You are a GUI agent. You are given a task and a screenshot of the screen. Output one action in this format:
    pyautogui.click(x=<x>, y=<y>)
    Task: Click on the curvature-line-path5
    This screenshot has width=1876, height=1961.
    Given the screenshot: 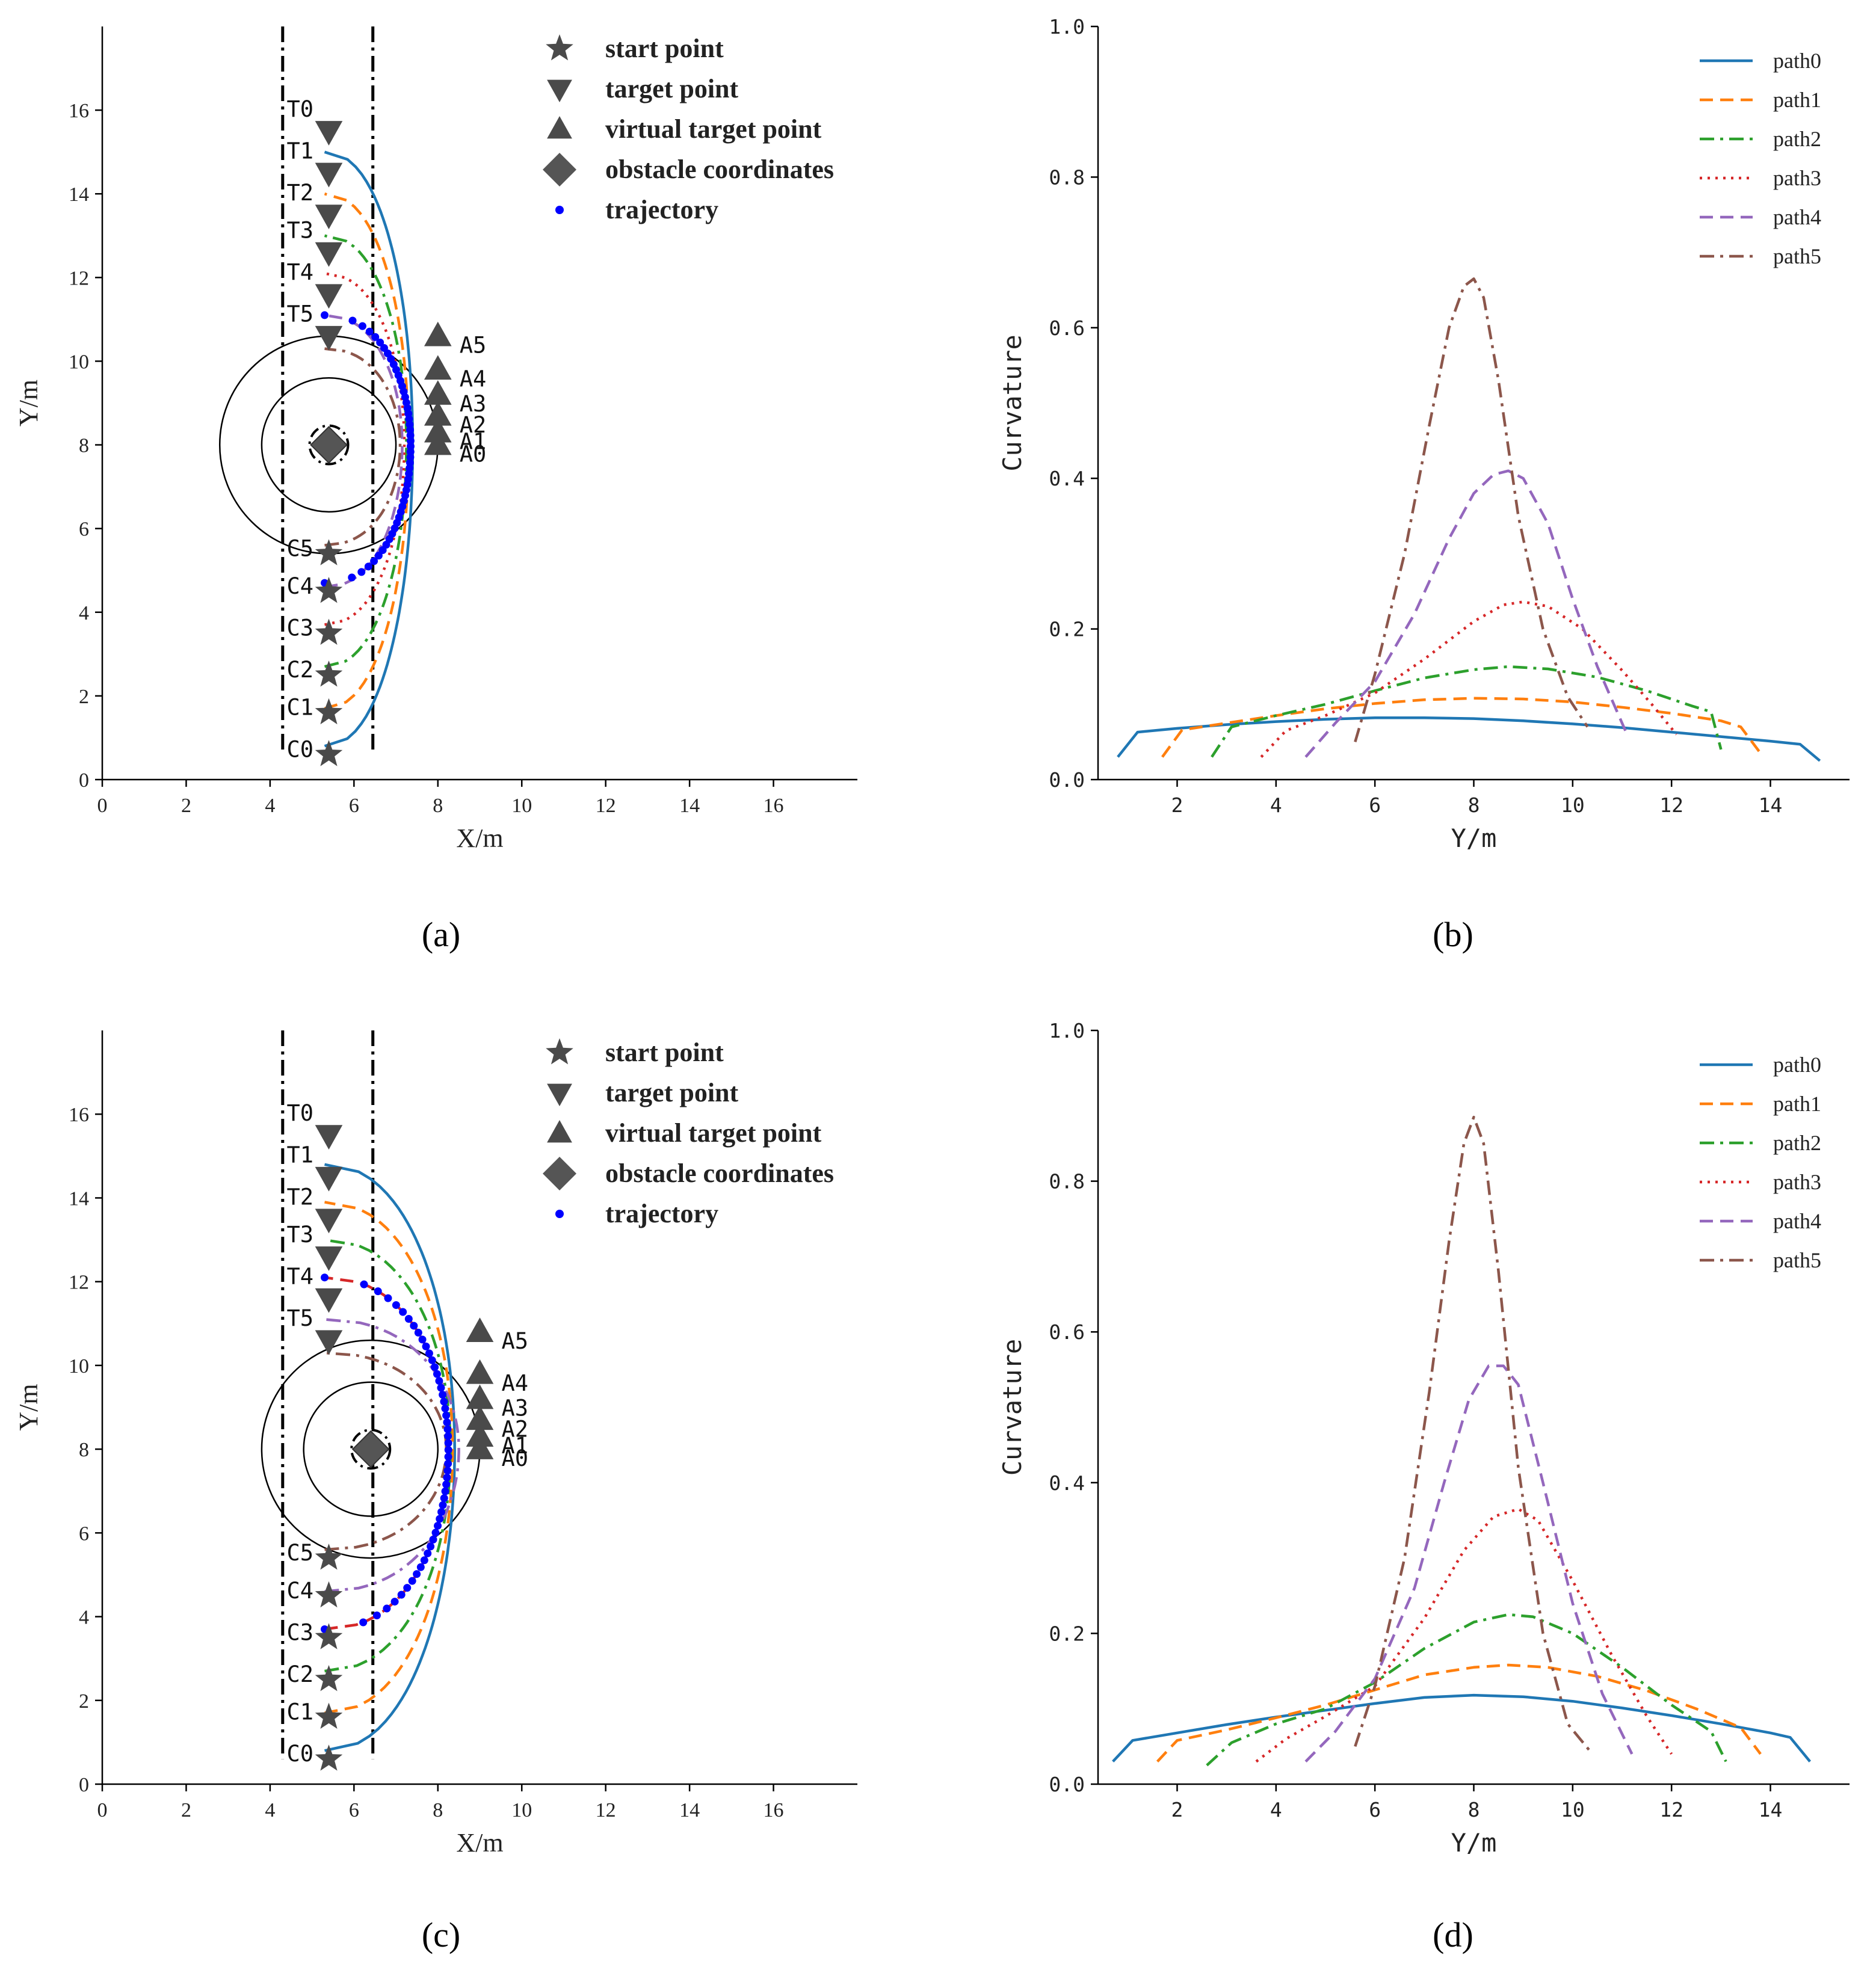 What is the action you would take?
    pyautogui.click(x=1474, y=1435)
    